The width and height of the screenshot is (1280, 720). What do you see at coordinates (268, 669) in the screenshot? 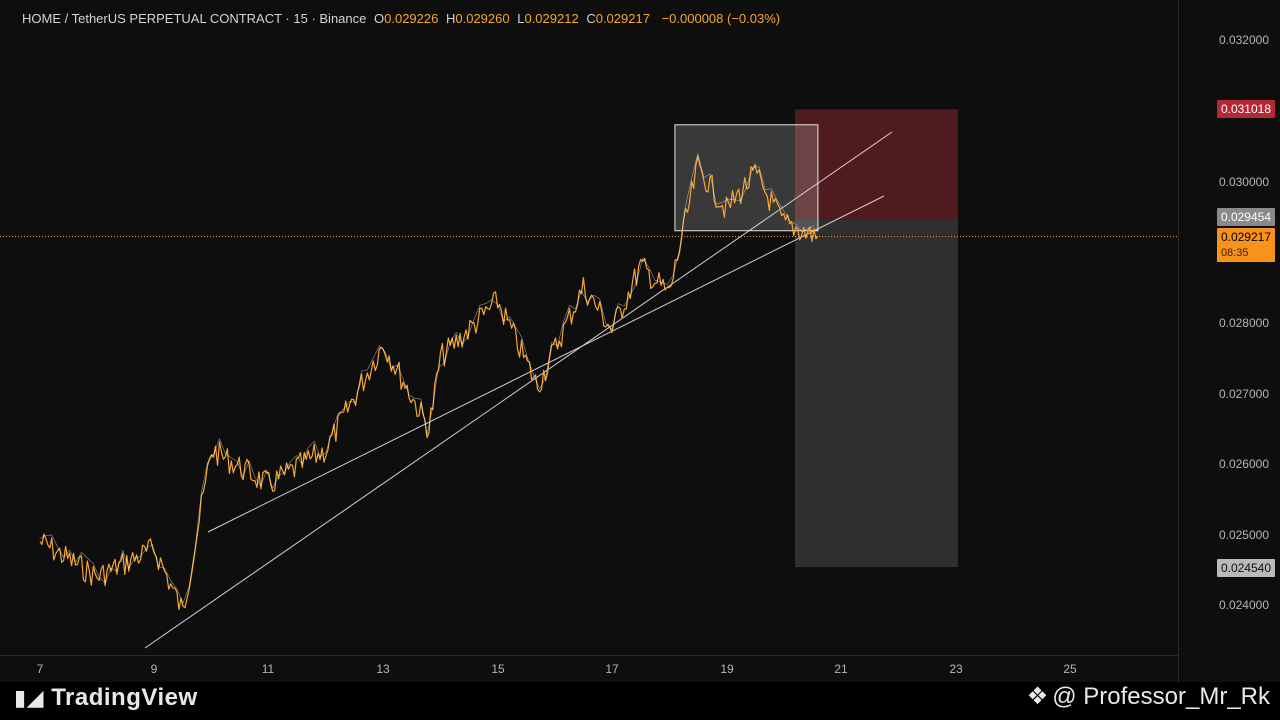
I see `time-tick: 11` at bounding box center [268, 669].